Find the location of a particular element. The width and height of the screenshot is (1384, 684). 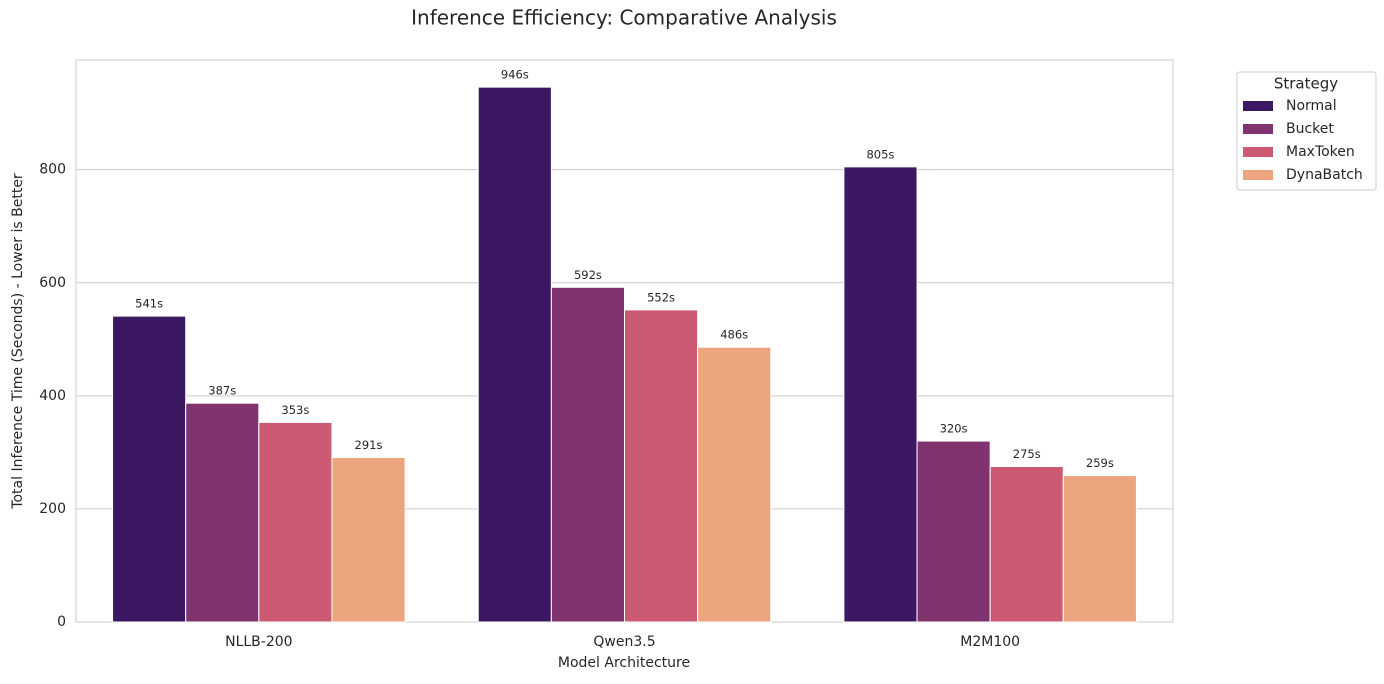

y-tick-label: 600 is located at coordinates (52, 283).